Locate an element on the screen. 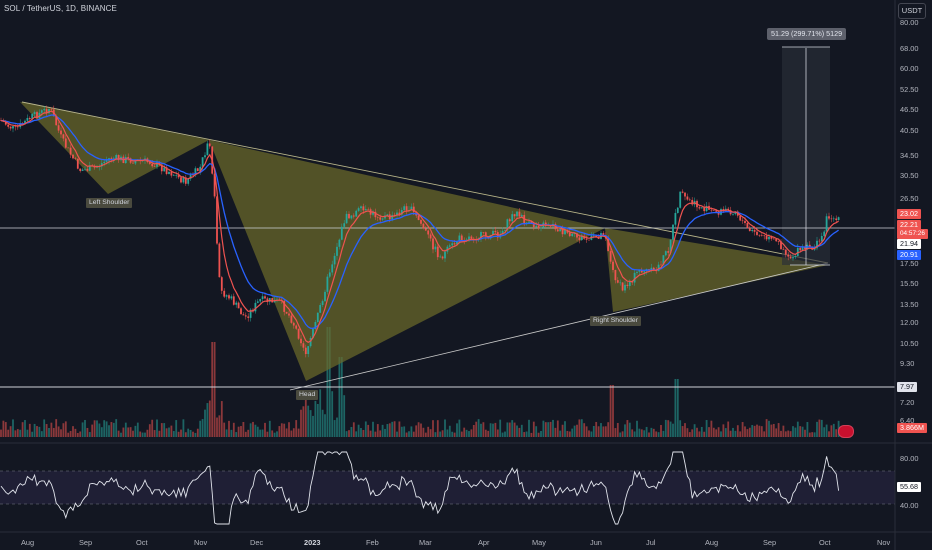  left-shoulder-label: Left Shoulder is located at coordinates (109, 203).